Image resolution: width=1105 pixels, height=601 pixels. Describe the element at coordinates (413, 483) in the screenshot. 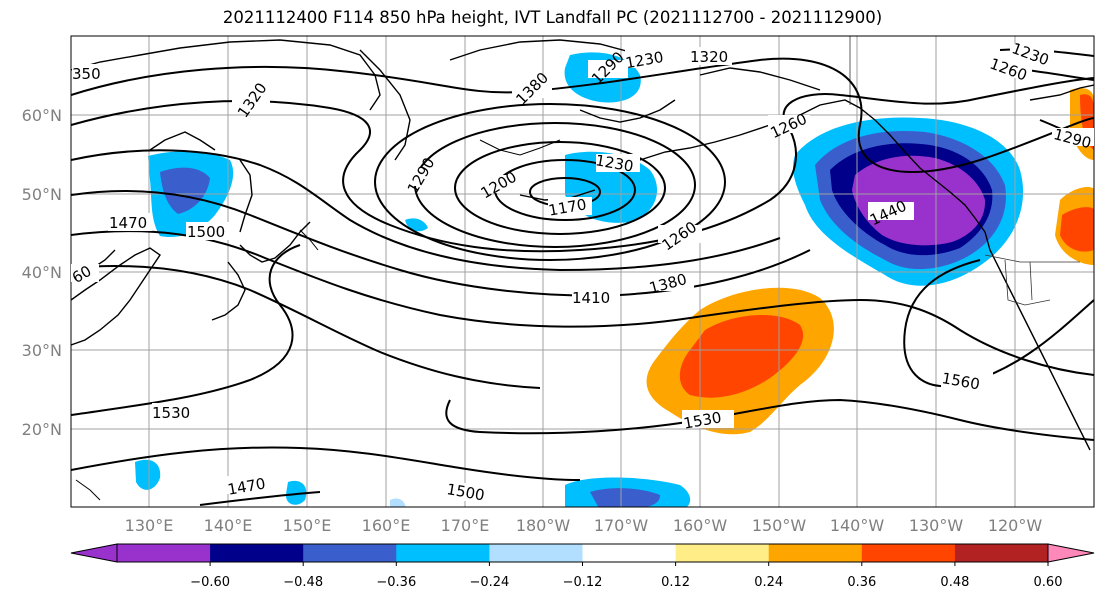

I see `negative-anomaly-central-pacific-south` at that location.